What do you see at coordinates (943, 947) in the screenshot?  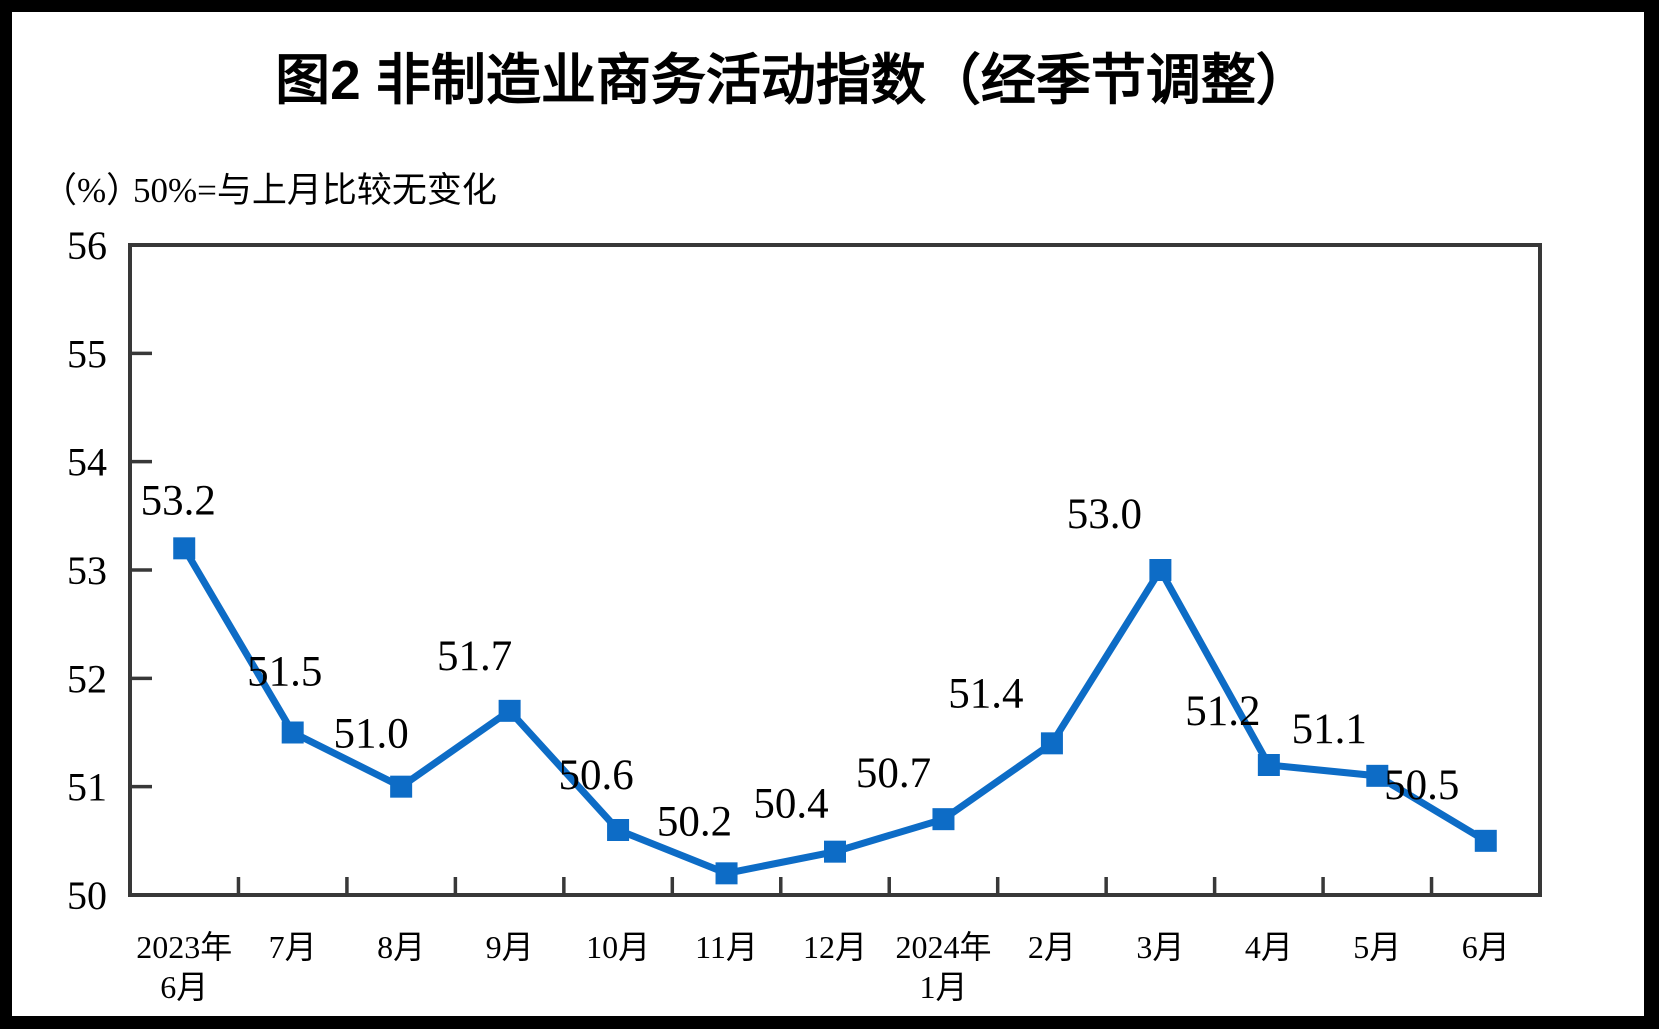 I see `x-axis-tick-label: 2024年` at bounding box center [943, 947].